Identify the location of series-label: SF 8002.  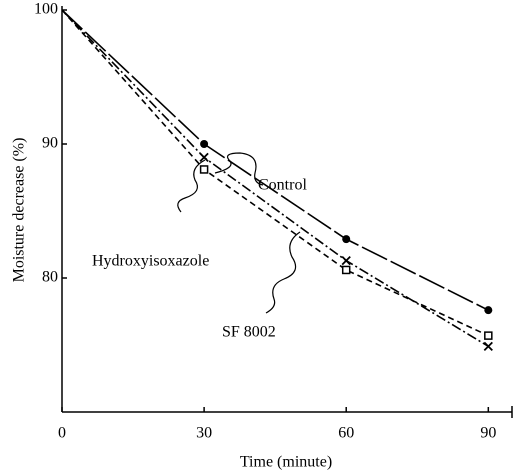
(249, 332).